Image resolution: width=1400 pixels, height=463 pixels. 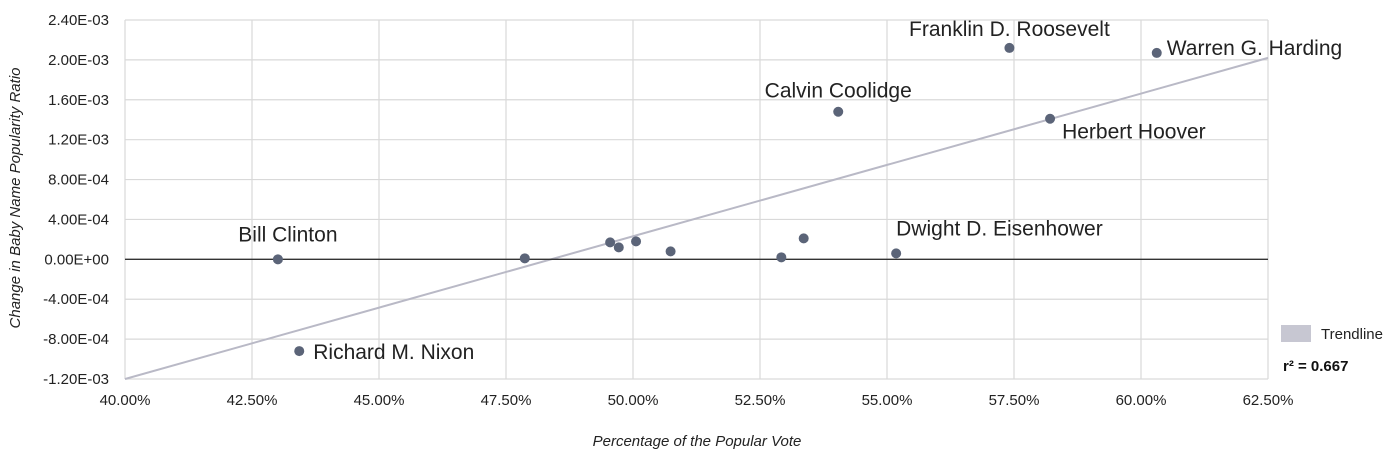 I want to click on point-label: Dwight D. Eisenhower, so click(x=999, y=228).